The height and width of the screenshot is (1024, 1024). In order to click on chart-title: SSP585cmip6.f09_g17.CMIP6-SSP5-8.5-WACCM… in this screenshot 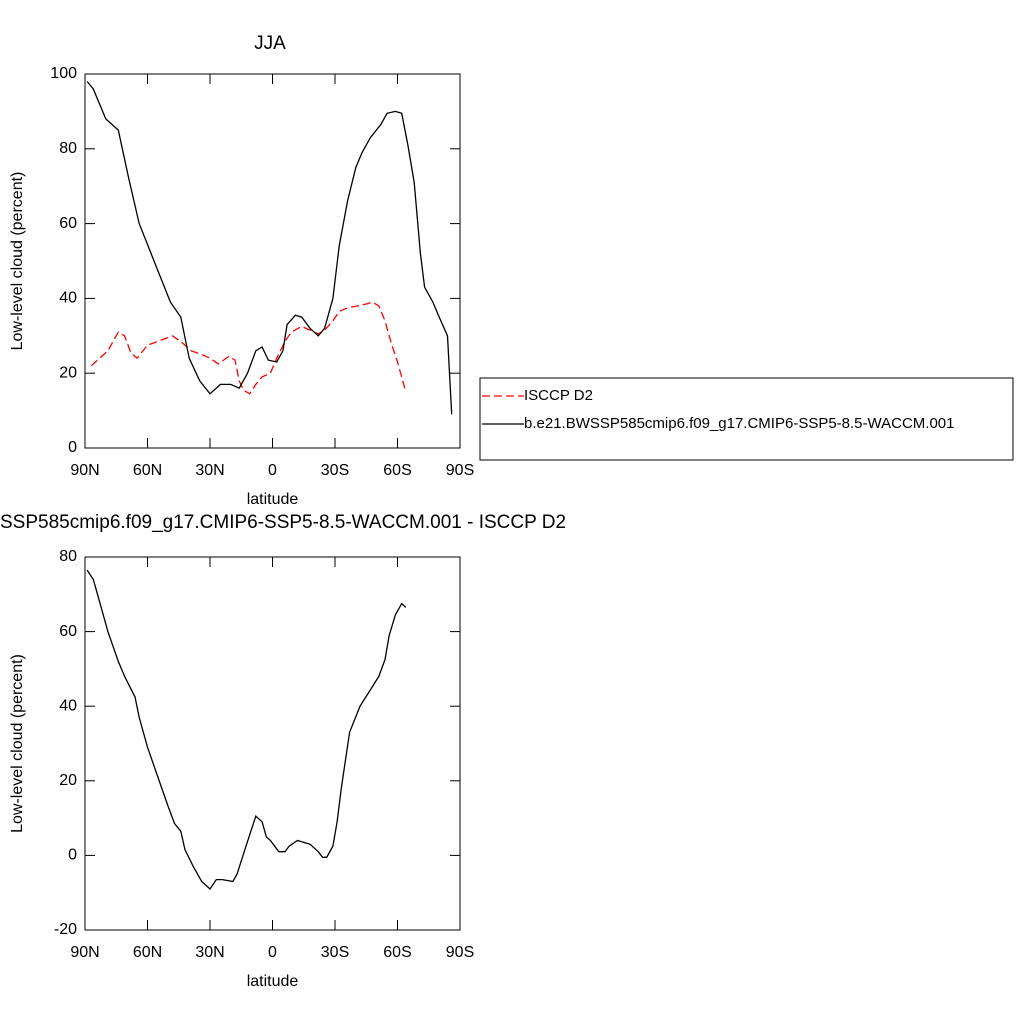, I will do `click(283, 522)`.